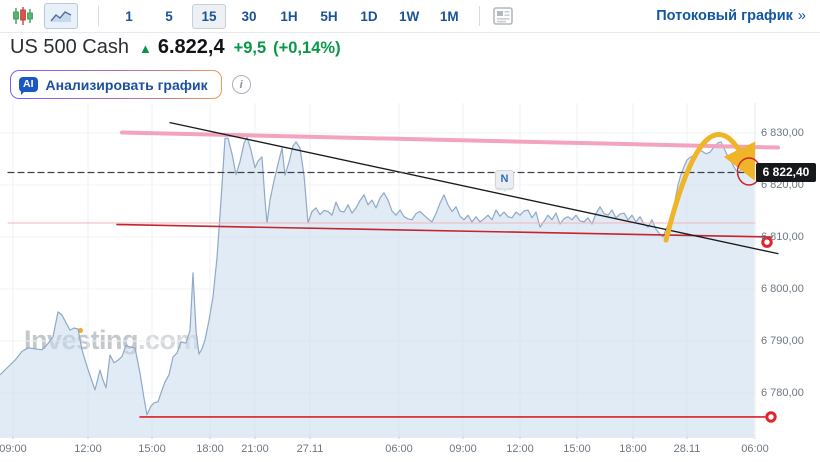  Describe the element at coordinates (129, 16) in the screenshot. I see `timeframe-button-1: 1` at that location.